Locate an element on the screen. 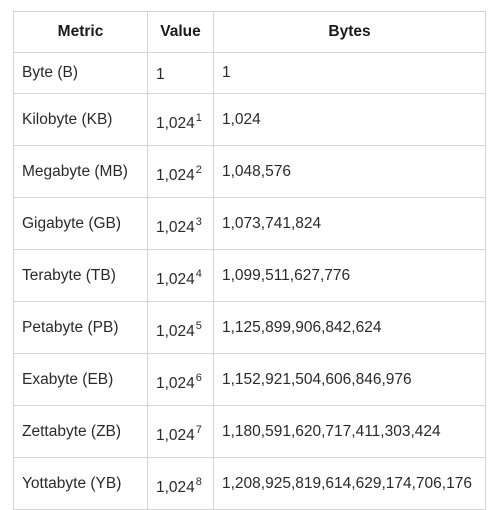  value-cell: 1 is located at coordinates (180, 73).